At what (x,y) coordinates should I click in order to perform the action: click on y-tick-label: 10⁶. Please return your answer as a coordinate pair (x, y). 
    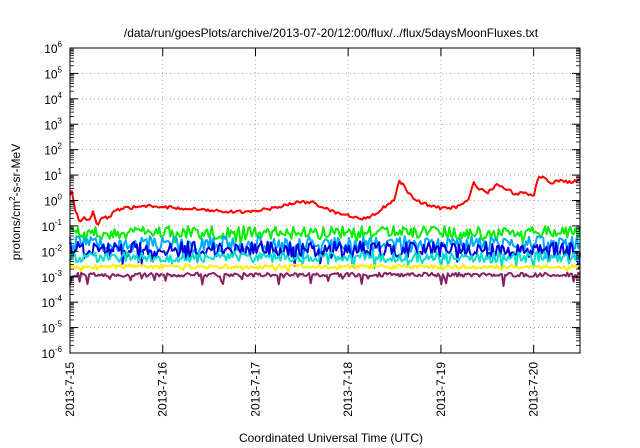
    Looking at the image, I should click on (53, 48).